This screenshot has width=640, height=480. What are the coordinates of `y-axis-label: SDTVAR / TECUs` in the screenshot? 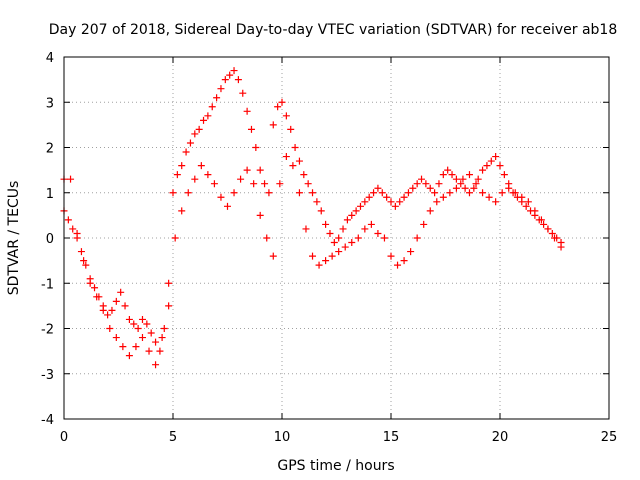 It's located at (14, 238).